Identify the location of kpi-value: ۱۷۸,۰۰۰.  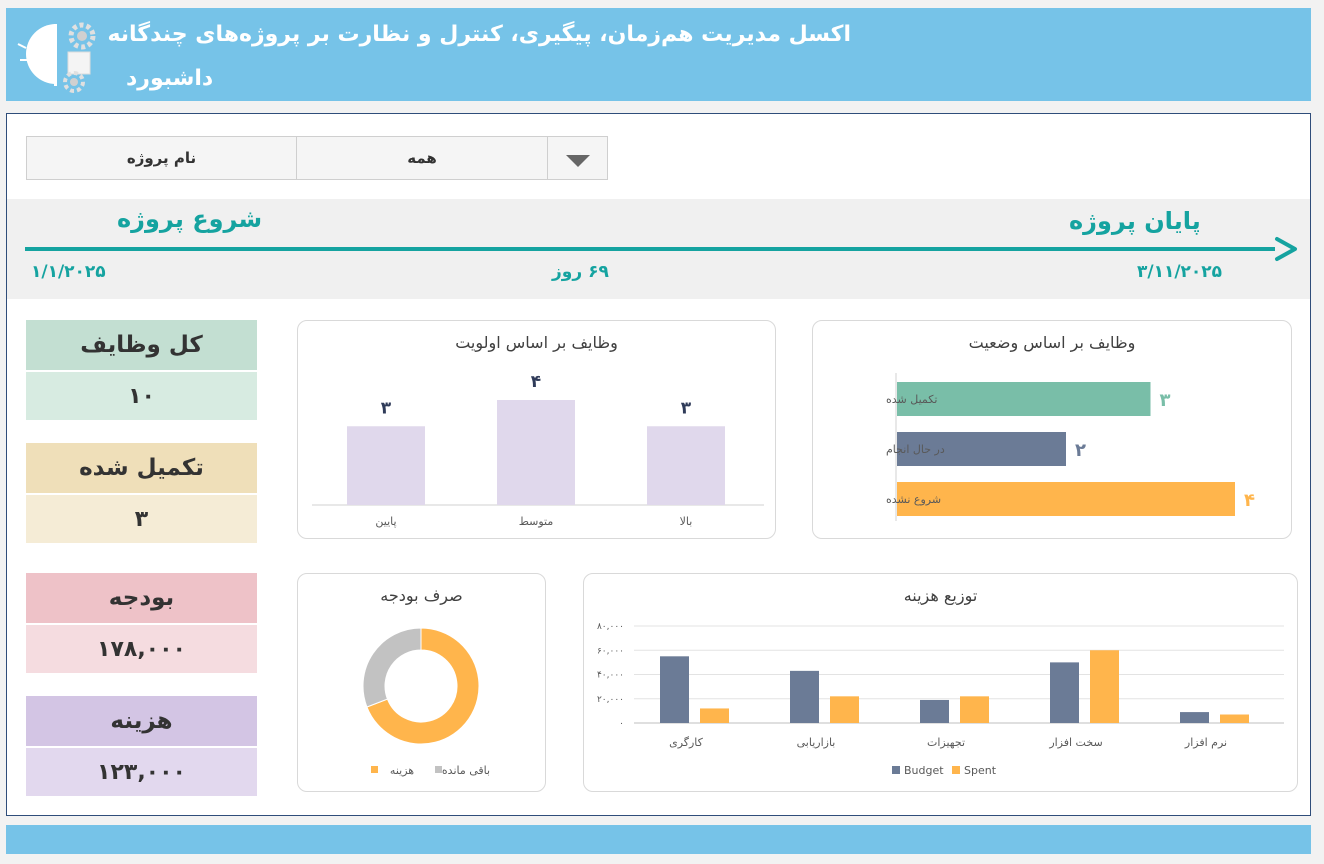
(141, 648).